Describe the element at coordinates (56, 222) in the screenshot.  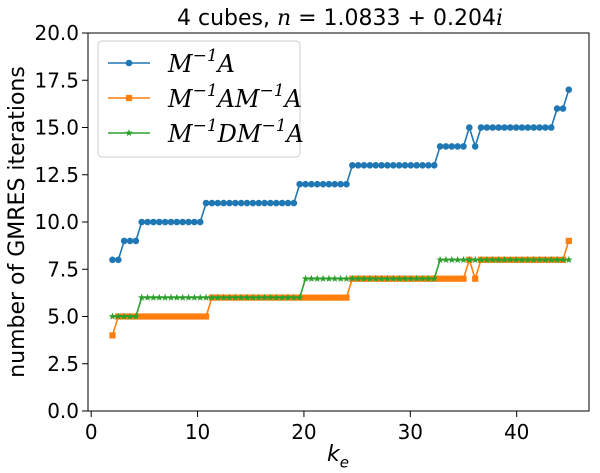
I see `y-tick-label: 10.0` at that location.